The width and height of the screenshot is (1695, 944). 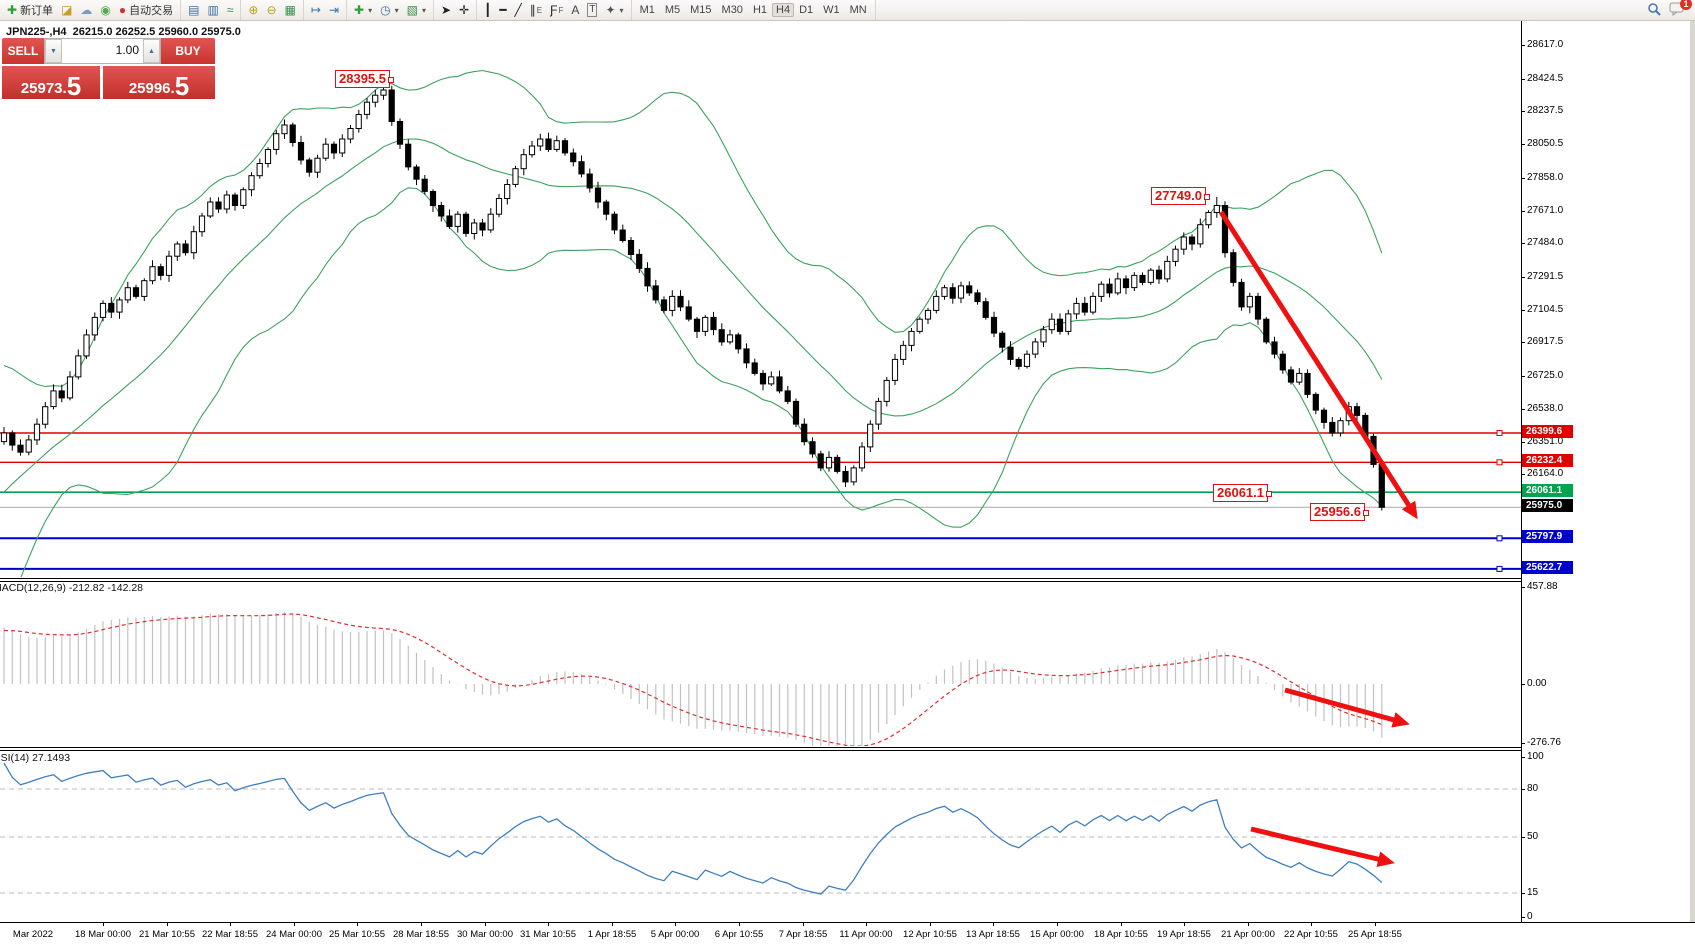 What do you see at coordinates (334, 10) in the screenshot?
I see `chart-shift-button: ⇥` at bounding box center [334, 10].